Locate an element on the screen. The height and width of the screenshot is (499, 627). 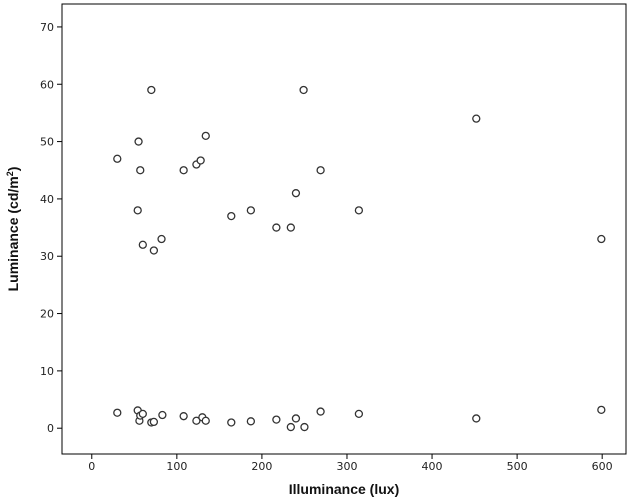
y-axis-title-main: Luminance (cd/m is located at coordinates (13, 233).